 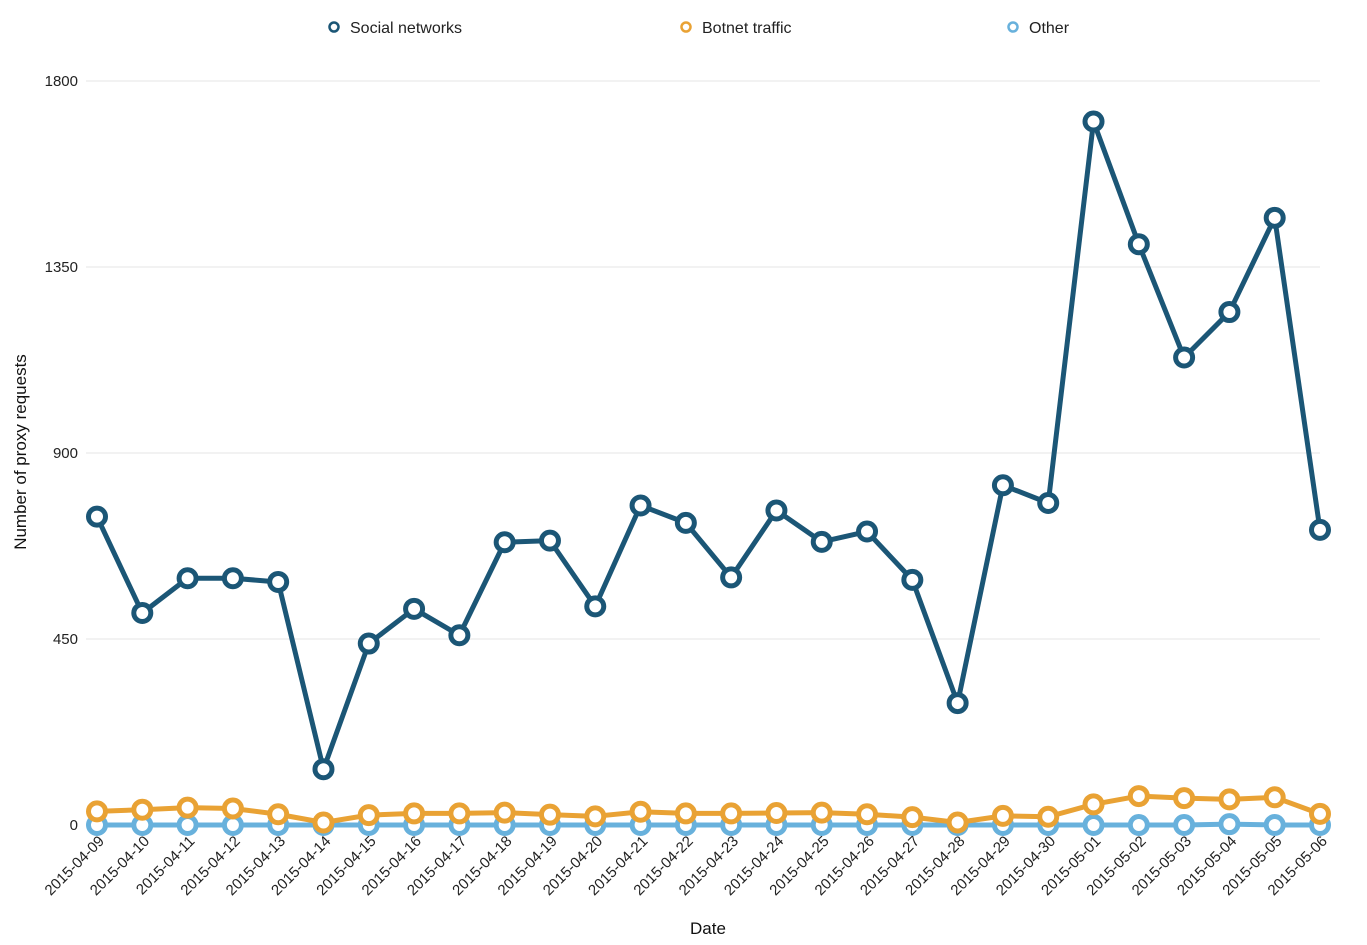 What do you see at coordinates (406, 28) in the screenshot?
I see `legend-label: Social networks` at bounding box center [406, 28].